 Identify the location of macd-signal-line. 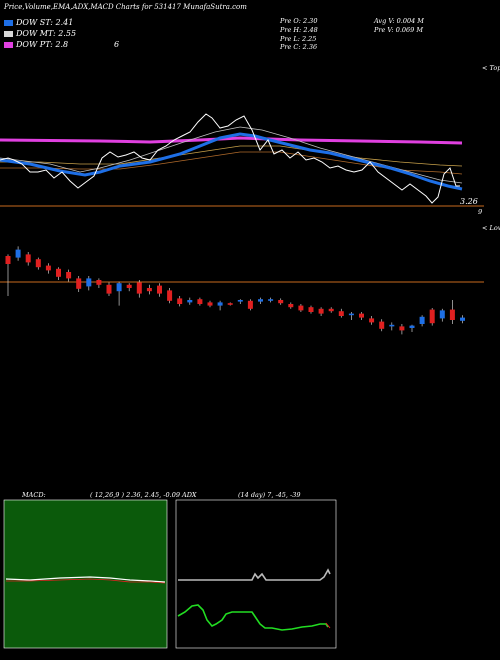
(86, 581).